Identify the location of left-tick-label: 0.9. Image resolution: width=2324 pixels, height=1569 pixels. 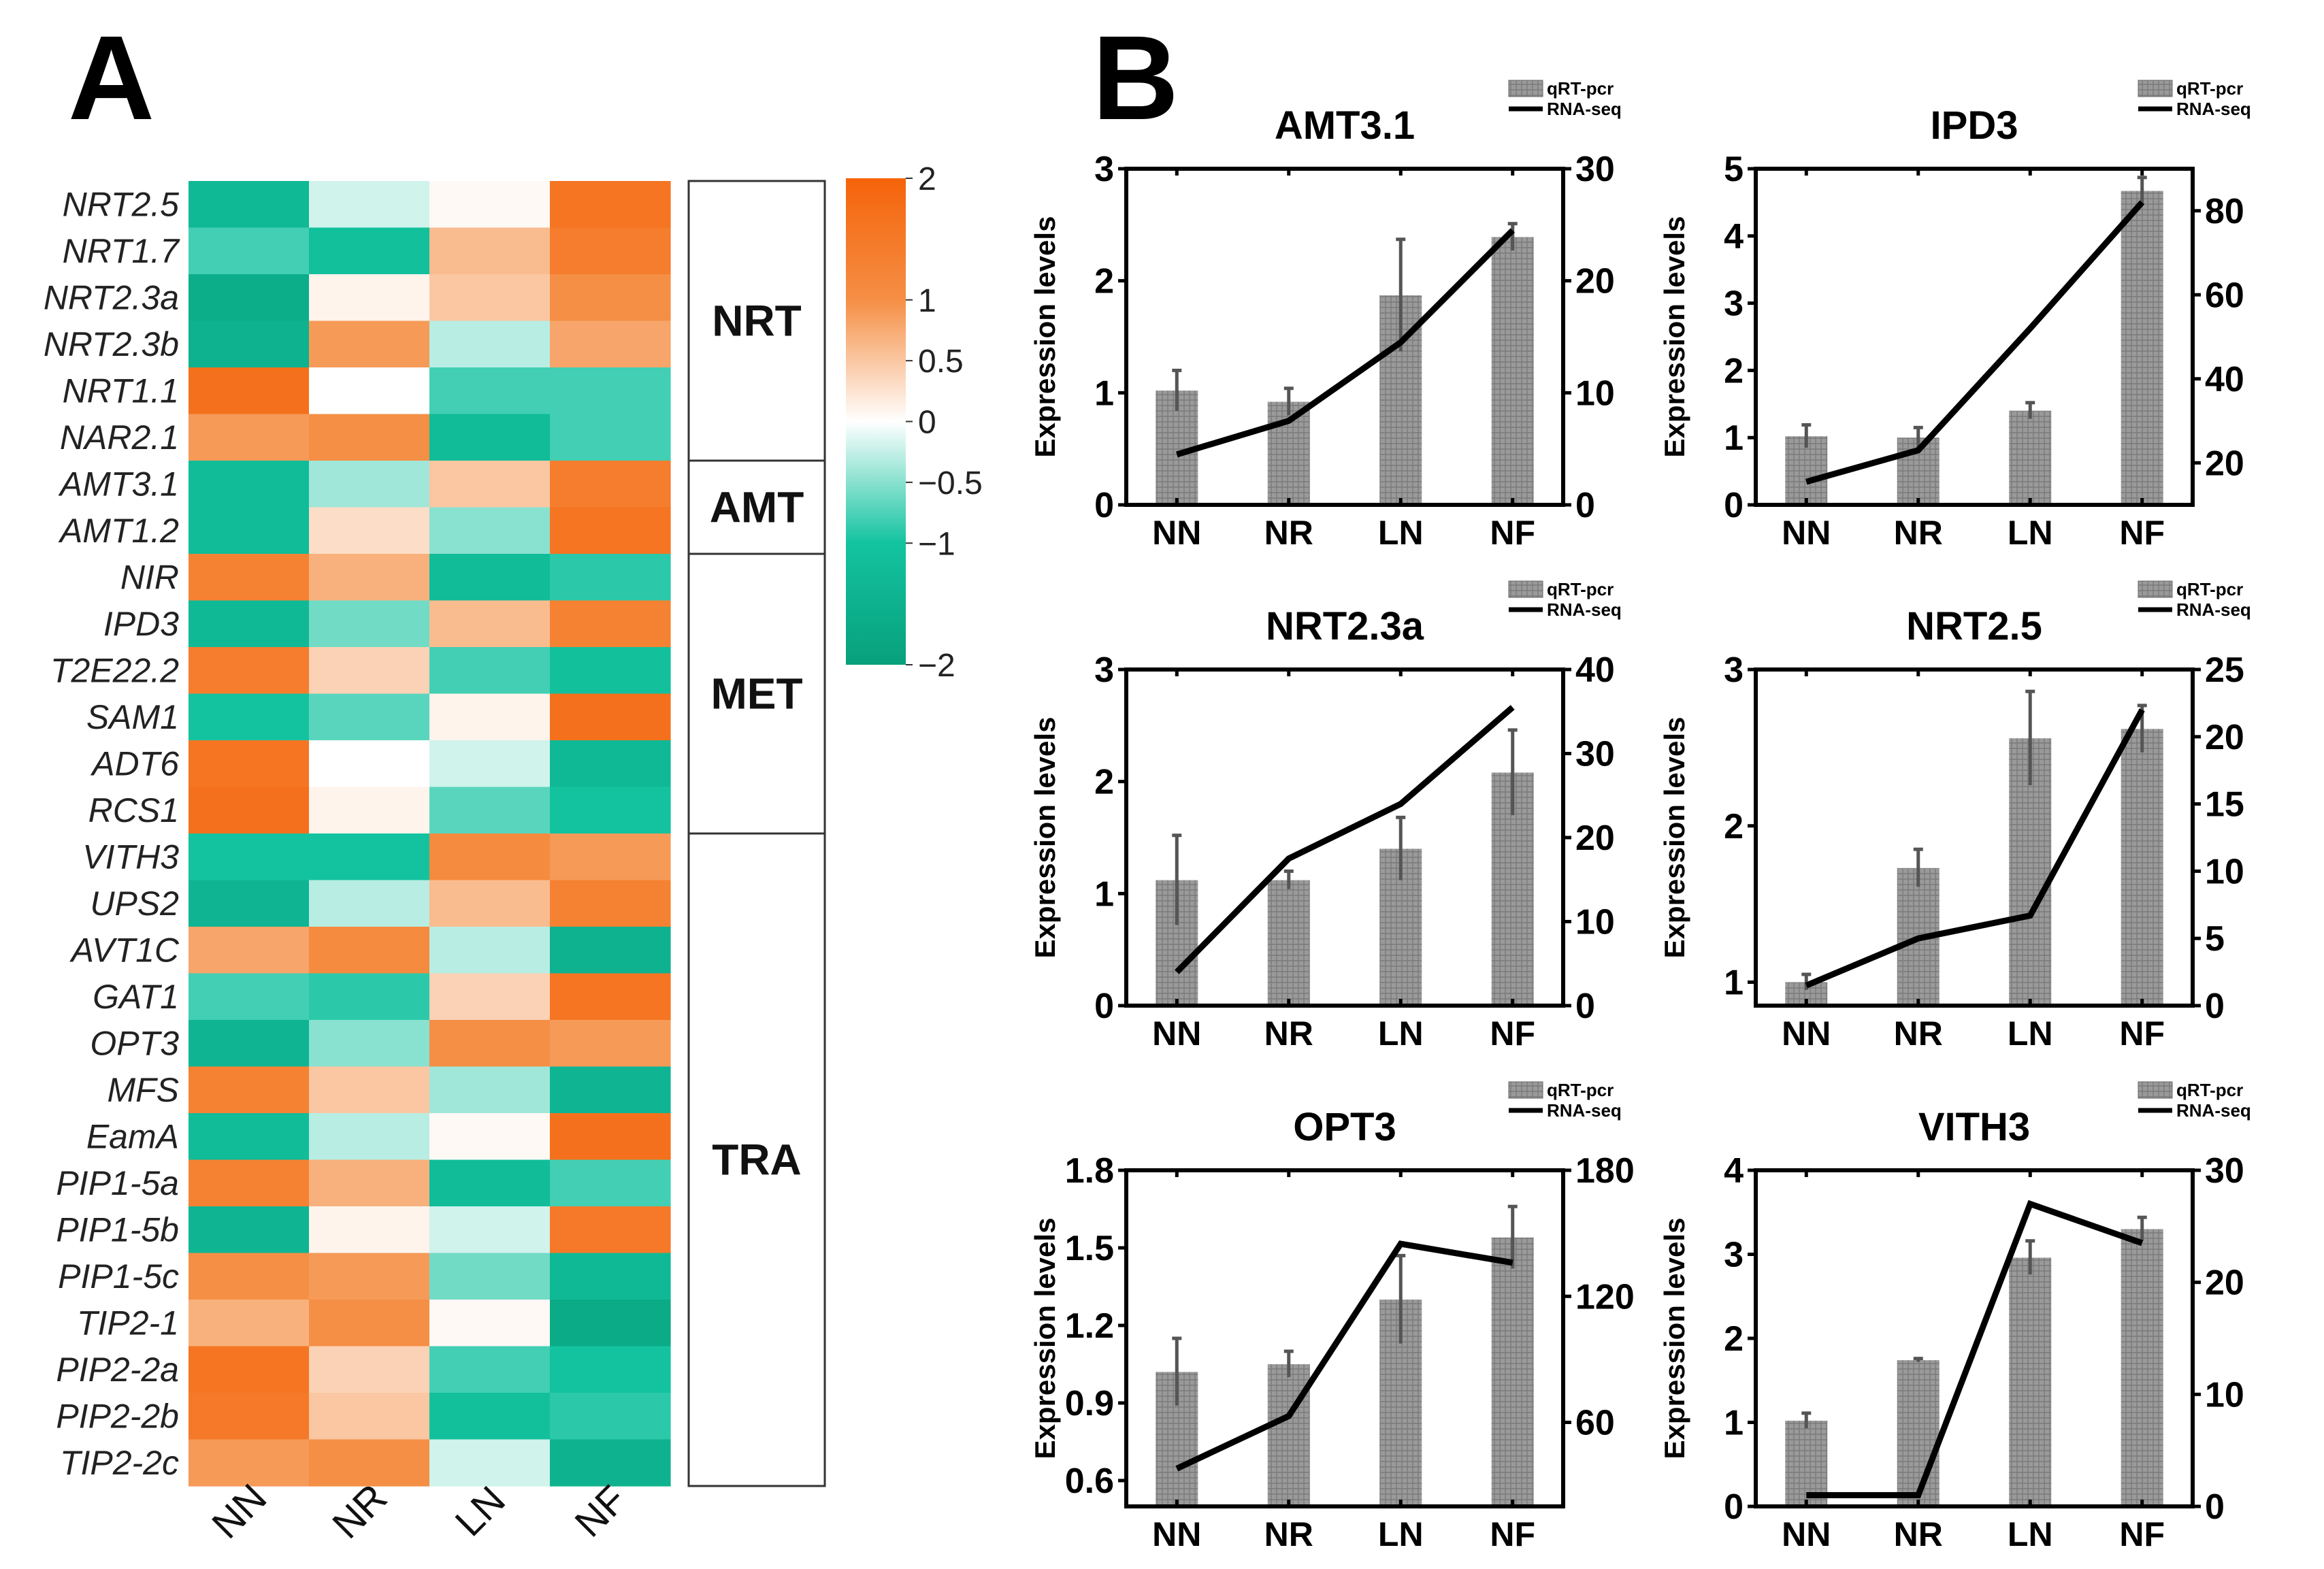
(1089, 1403).